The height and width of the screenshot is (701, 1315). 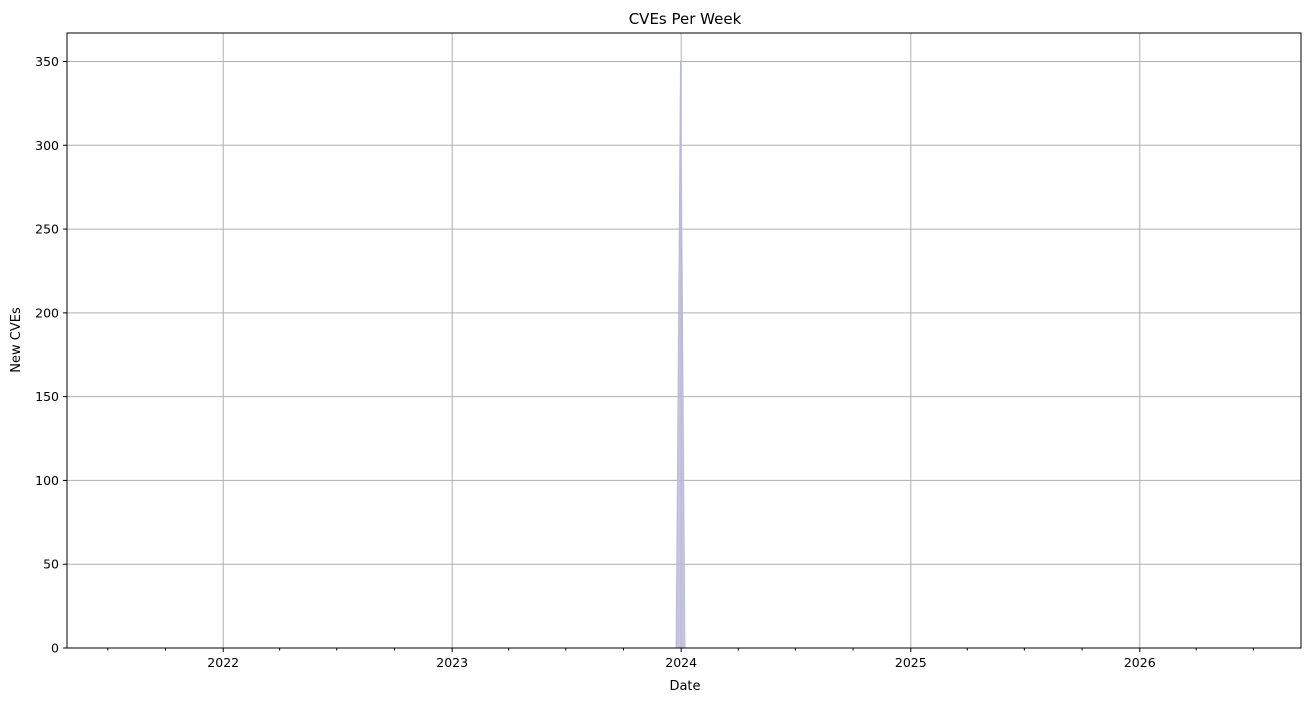 I want to click on x-tick-label: 2025, so click(x=911, y=662).